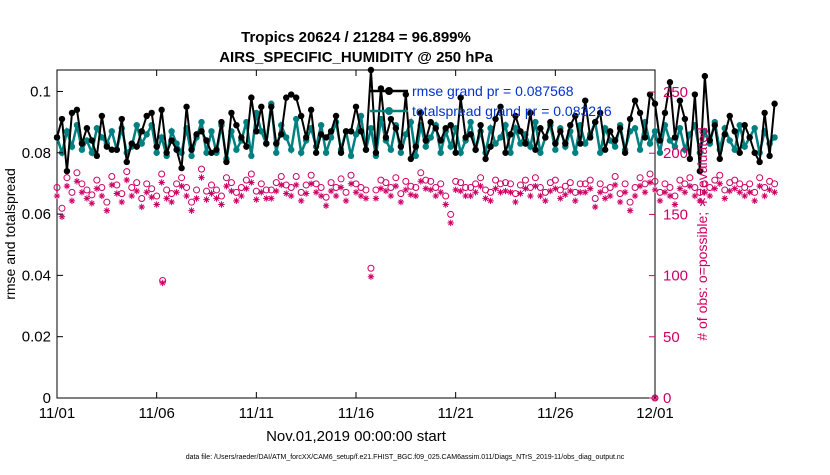 The height and width of the screenshot is (475, 830). I want to click on y-right-tick-label: 50, so click(671, 337).